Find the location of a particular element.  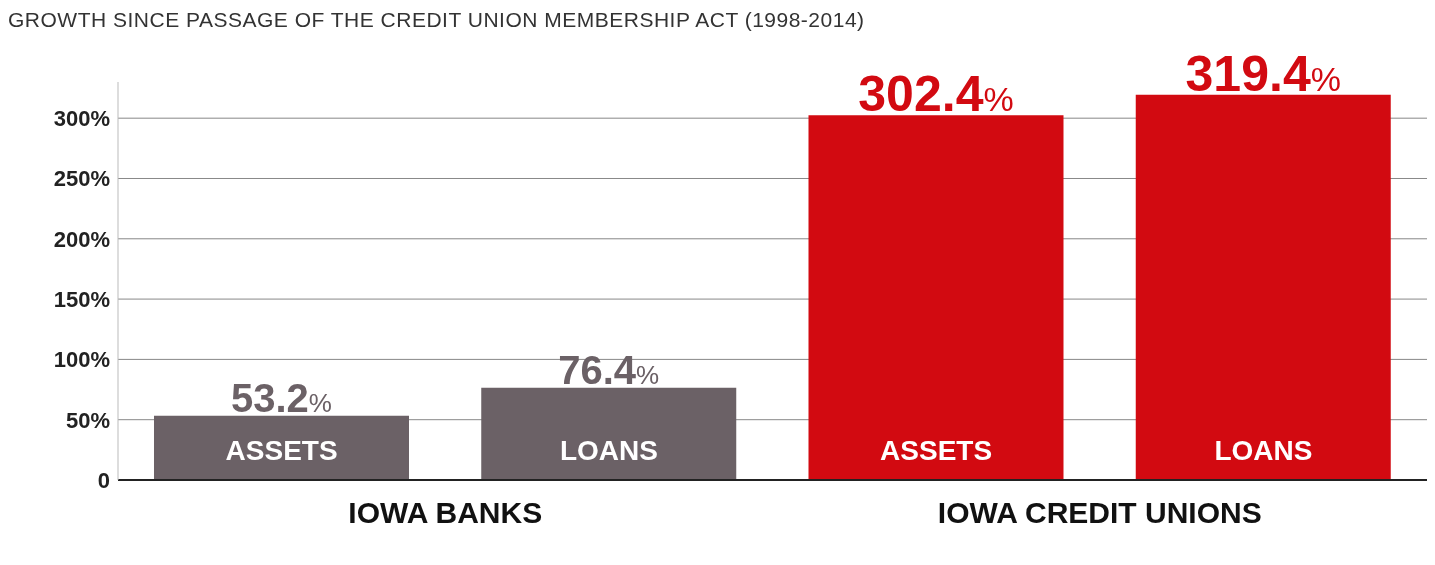

data-label: 53.2% is located at coordinates (281, 397).